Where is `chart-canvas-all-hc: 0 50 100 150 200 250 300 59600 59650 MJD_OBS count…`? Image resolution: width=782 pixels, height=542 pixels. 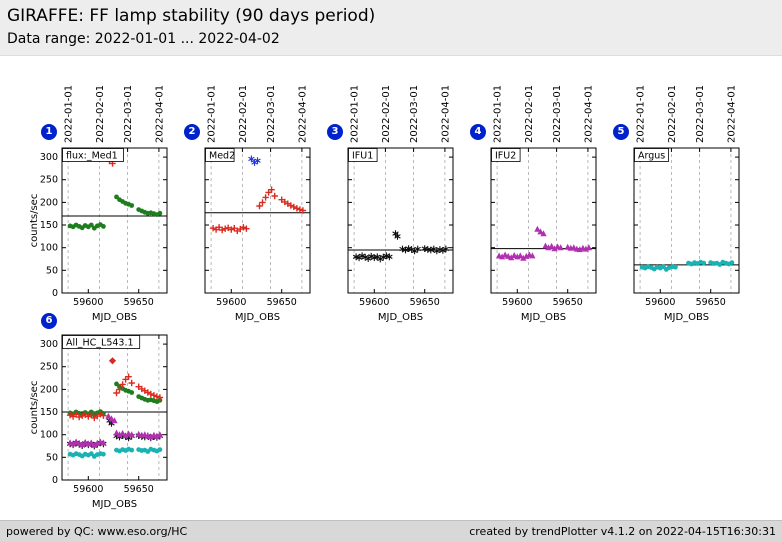
chart-canvas-all-hc: 0 50 100 150 200 250 300 59600 59650 MJD_OBS count… is located at coordinates (98, 419).